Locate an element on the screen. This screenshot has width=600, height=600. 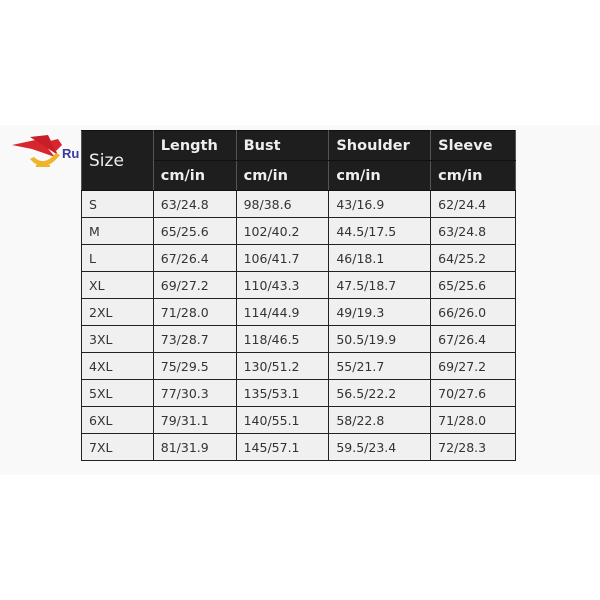
size-cell: M is located at coordinates (117, 231).